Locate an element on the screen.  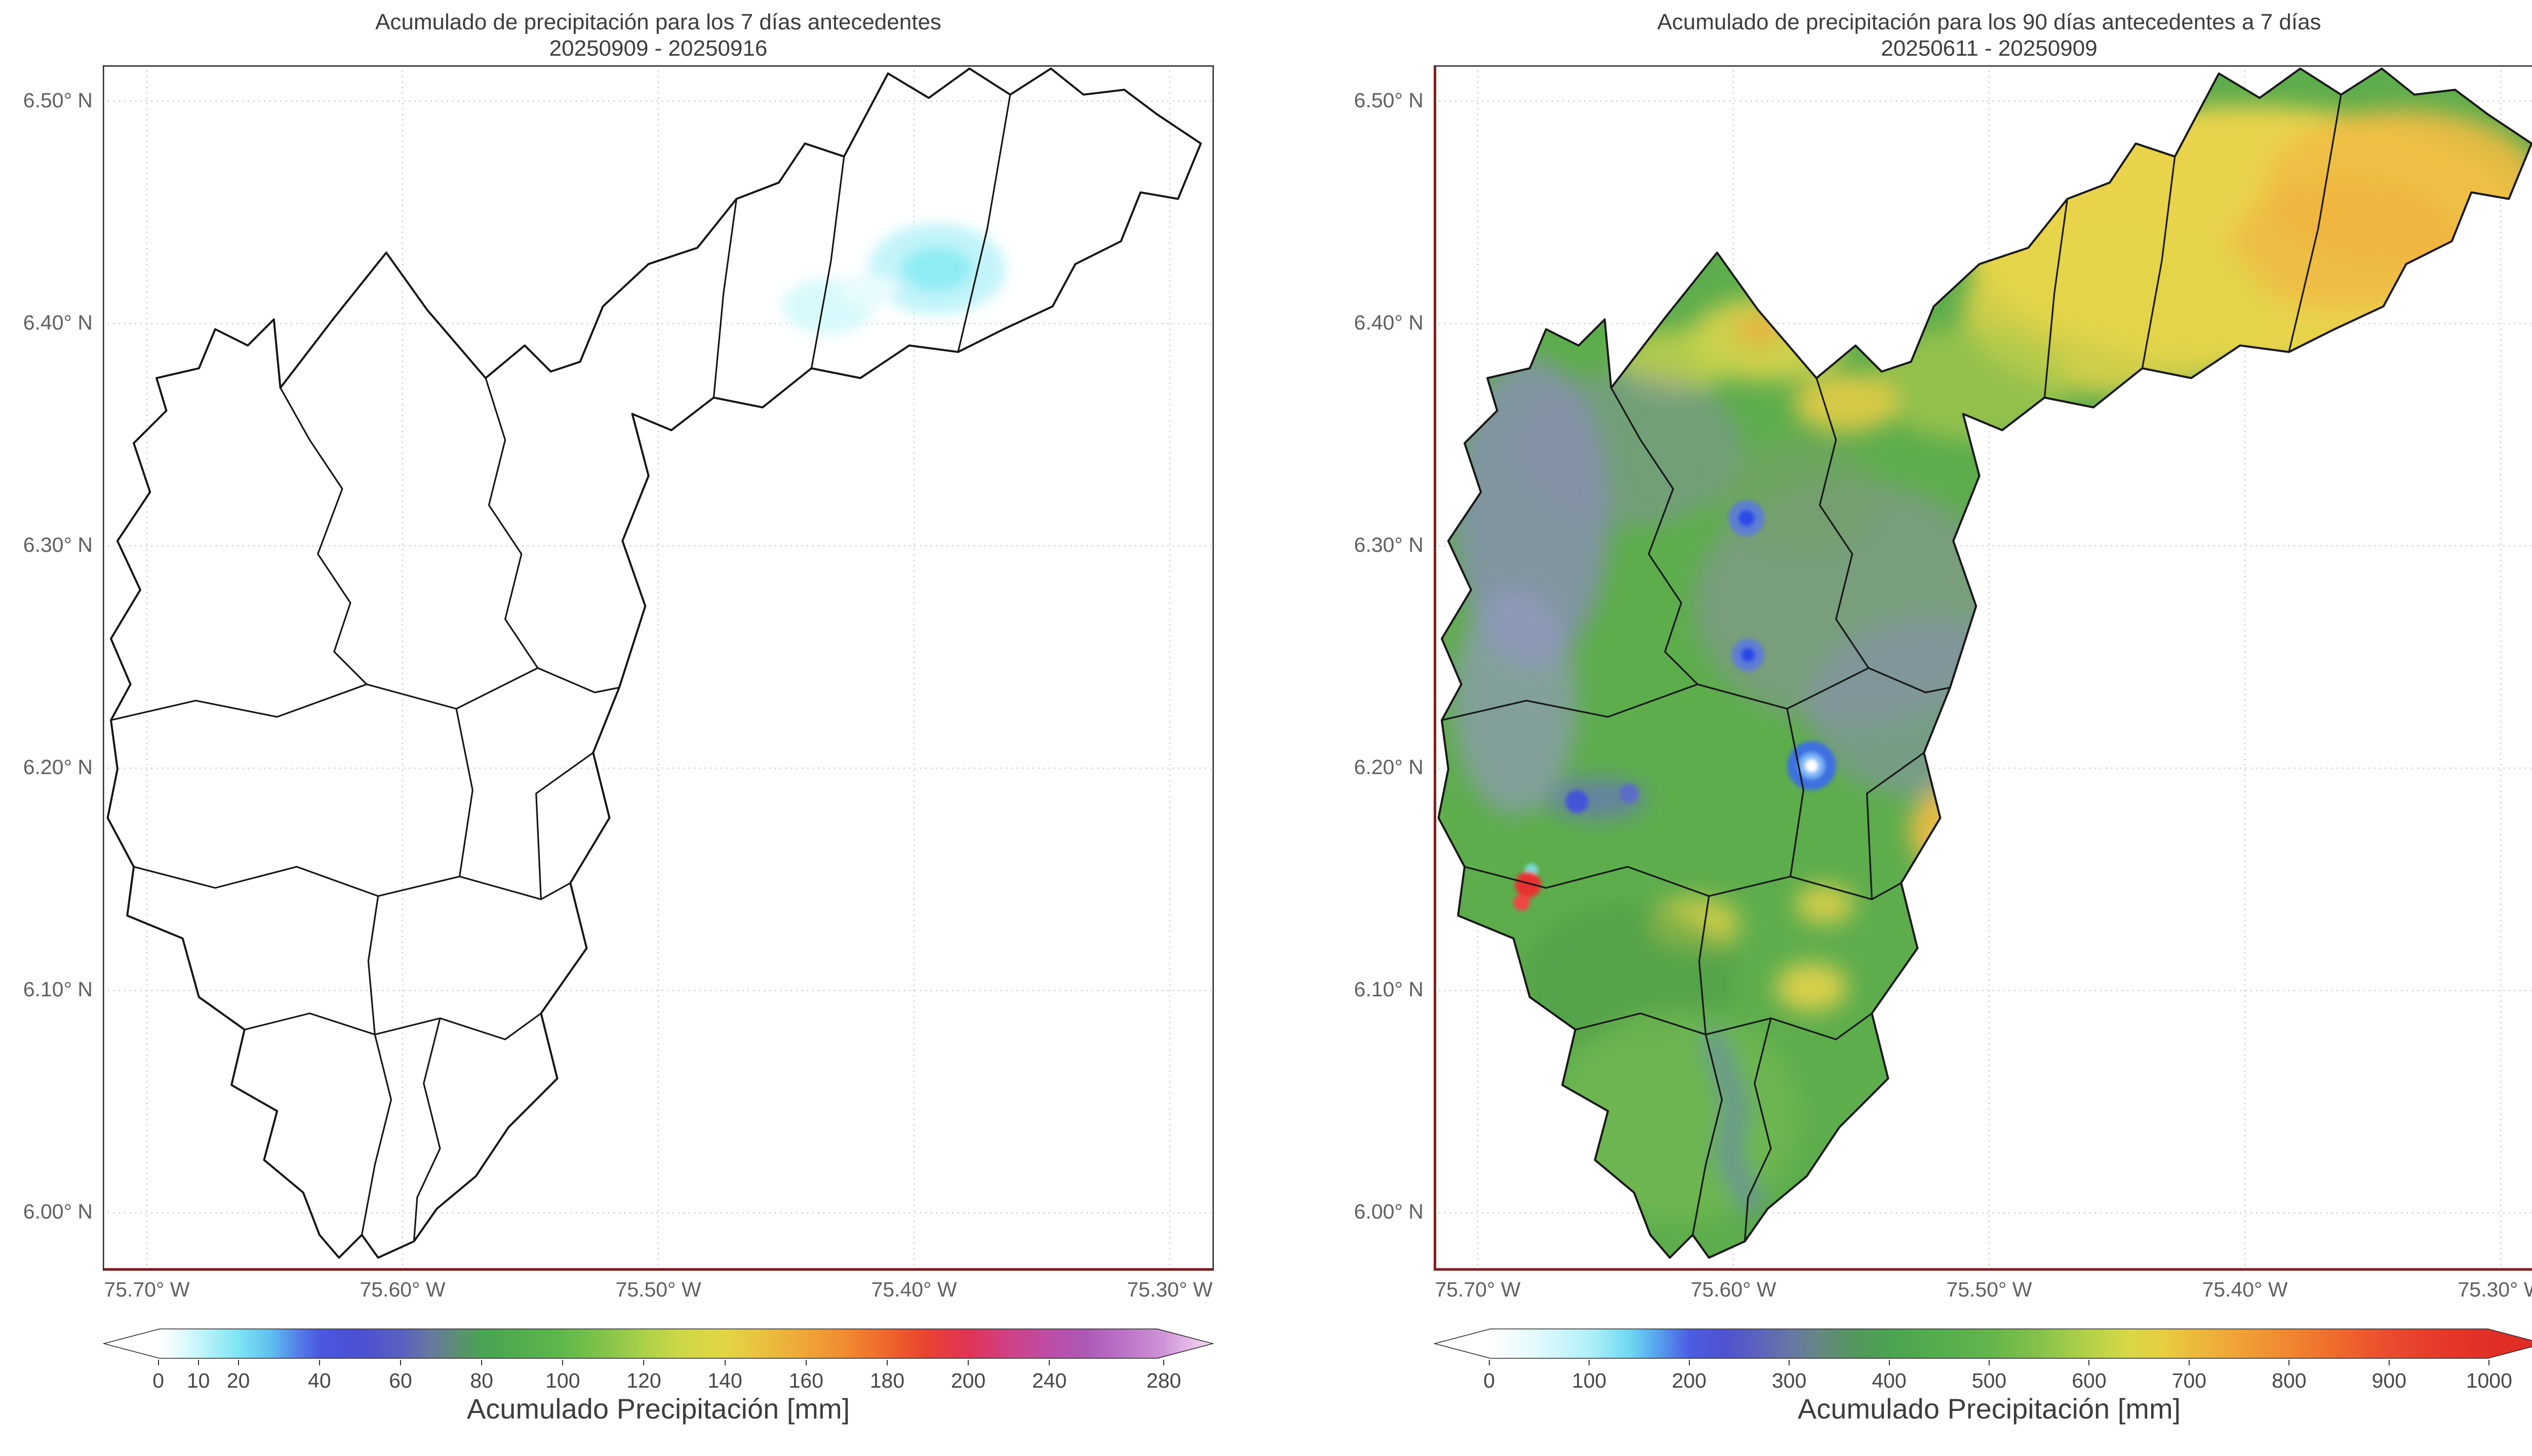
colorbar-tick-label: 300 is located at coordinates (1789, 1380).